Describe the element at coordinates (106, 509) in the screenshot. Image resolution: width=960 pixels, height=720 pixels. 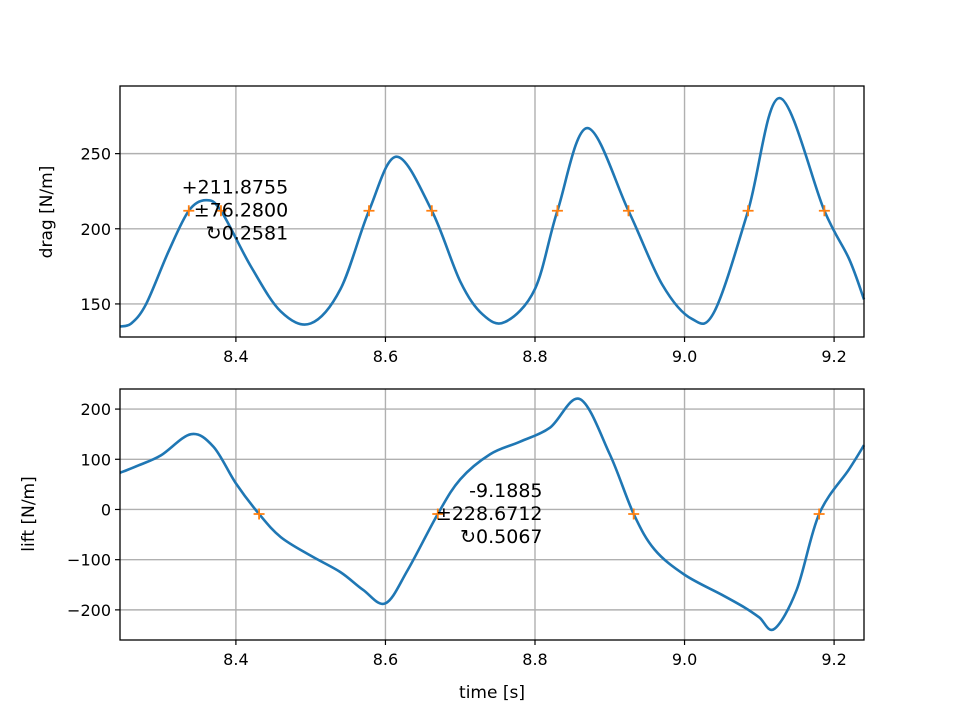
I see `lift-y-tick-label: 0` at that location.